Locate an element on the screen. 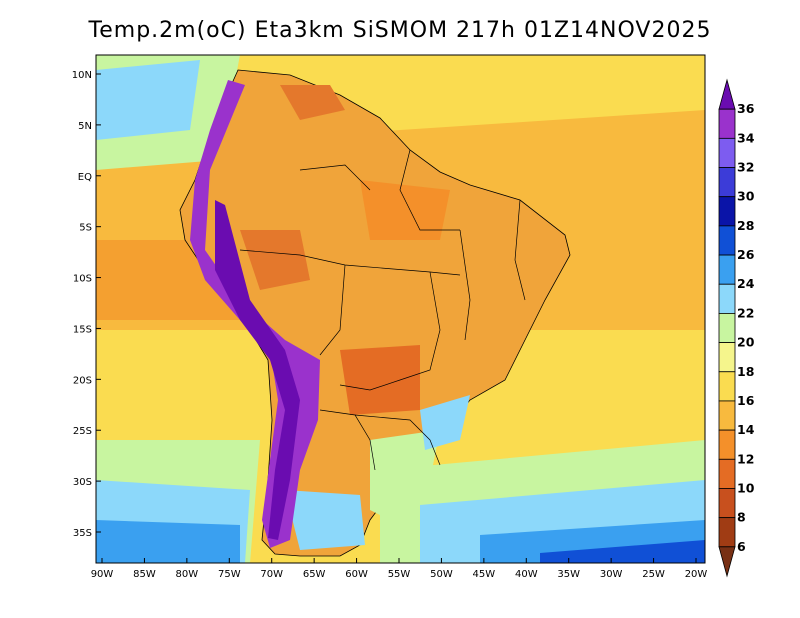 The height and width of the screenshot is (618, 800). colorbar-label: 26 is located at coordinates (746, 254).